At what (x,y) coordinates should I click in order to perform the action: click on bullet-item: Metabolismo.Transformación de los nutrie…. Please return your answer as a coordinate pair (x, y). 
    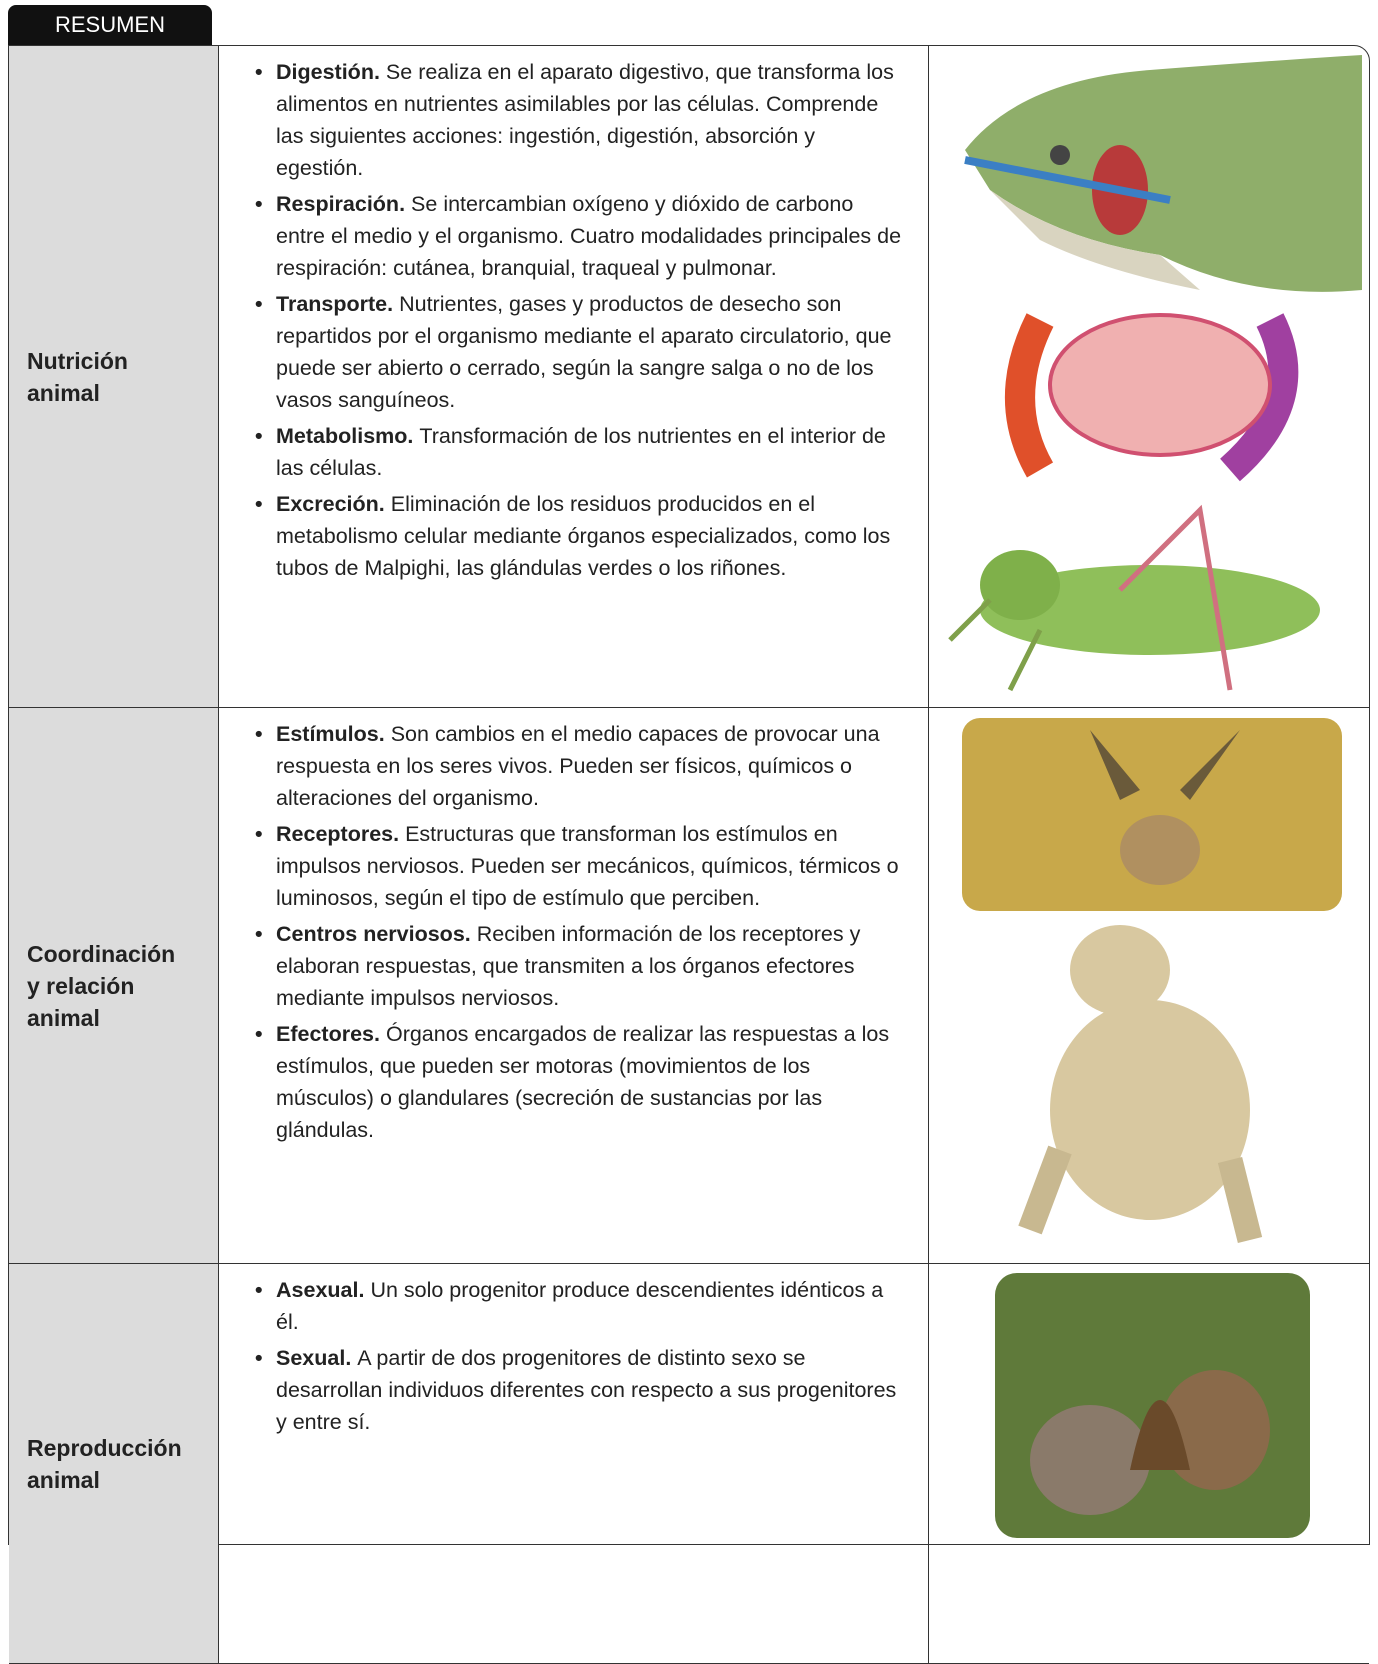
    Looking at the image, I should click on (581, 452).